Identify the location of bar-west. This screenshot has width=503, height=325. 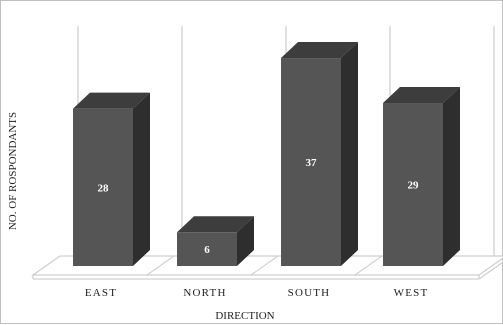
(421, 177).